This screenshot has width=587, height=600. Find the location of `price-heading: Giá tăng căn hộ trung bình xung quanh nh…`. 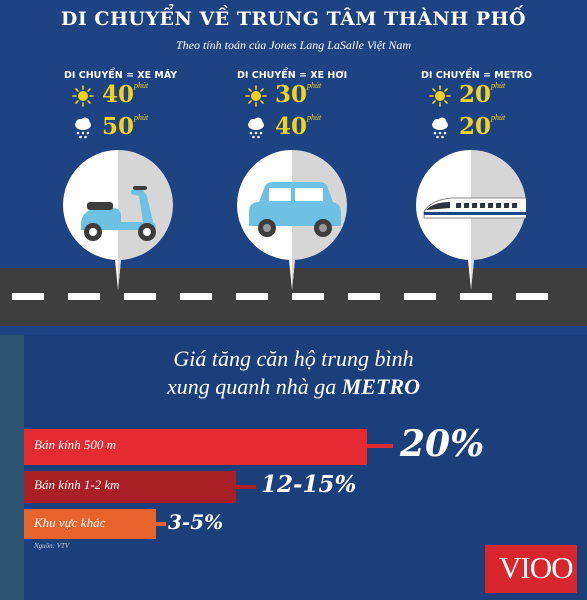

price-heading: Giá tăng căn hộ trung bình xung quanh nh… is located at coordinates (293, 373).